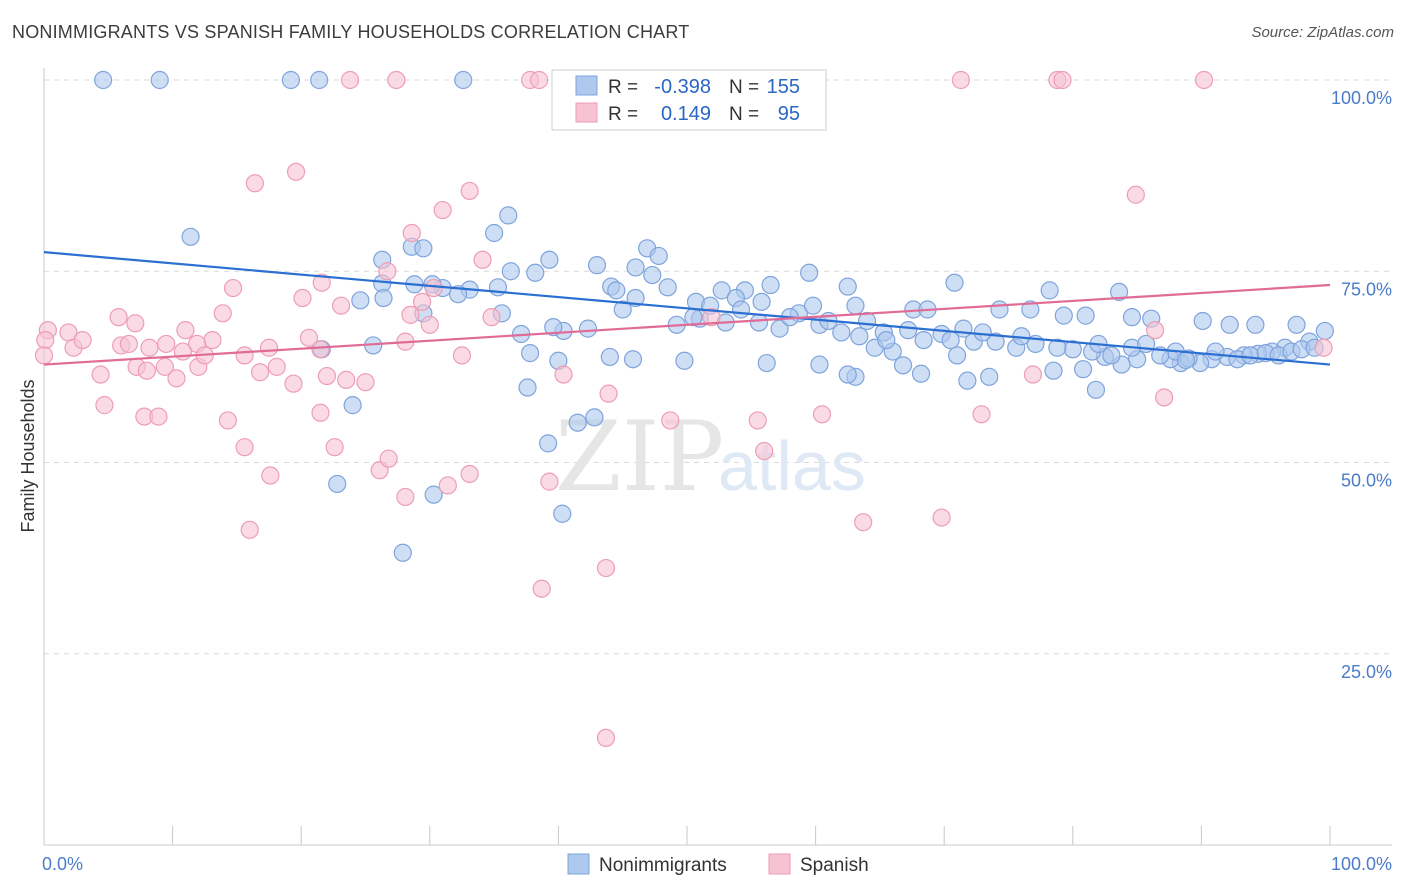 The height and width of the screenshot is (892, 1406). I want to click on stats-r-label-nonimmigrants: R =, so click(623, 87).